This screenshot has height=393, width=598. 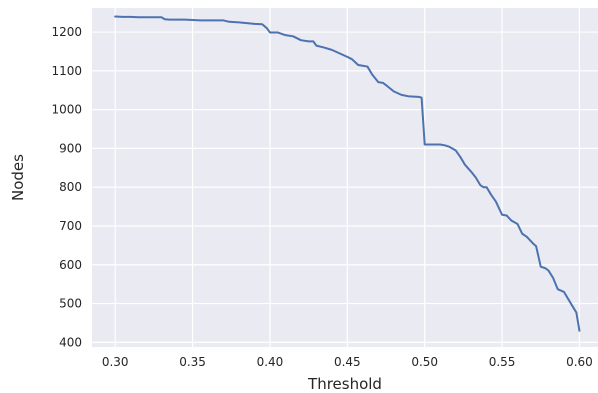 I want to click on y-tick-label: 1100, so click(x=66, y=71).